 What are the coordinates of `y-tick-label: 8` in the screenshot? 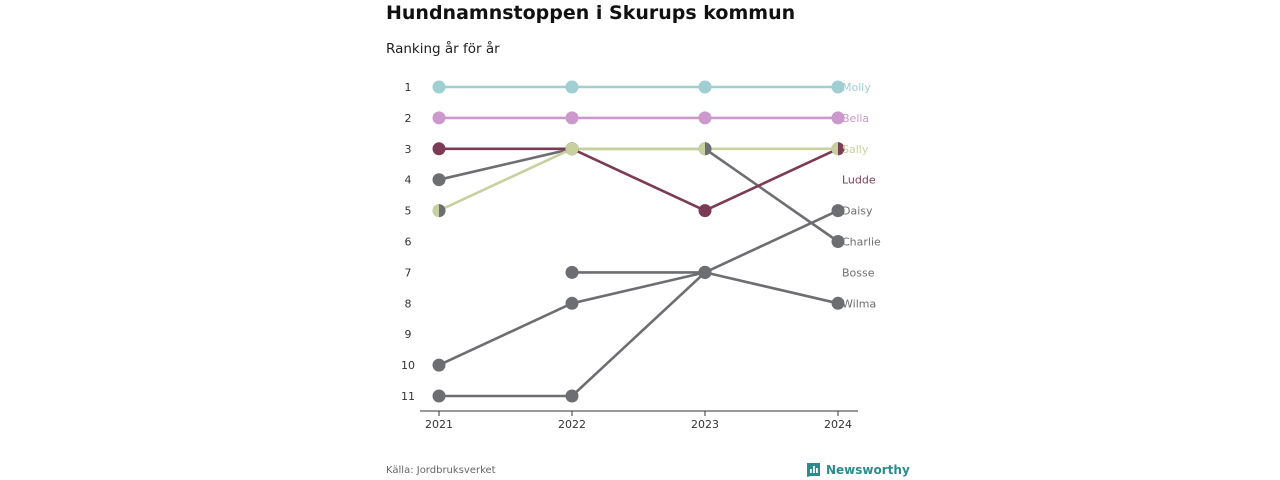 It's located at (408, 303).